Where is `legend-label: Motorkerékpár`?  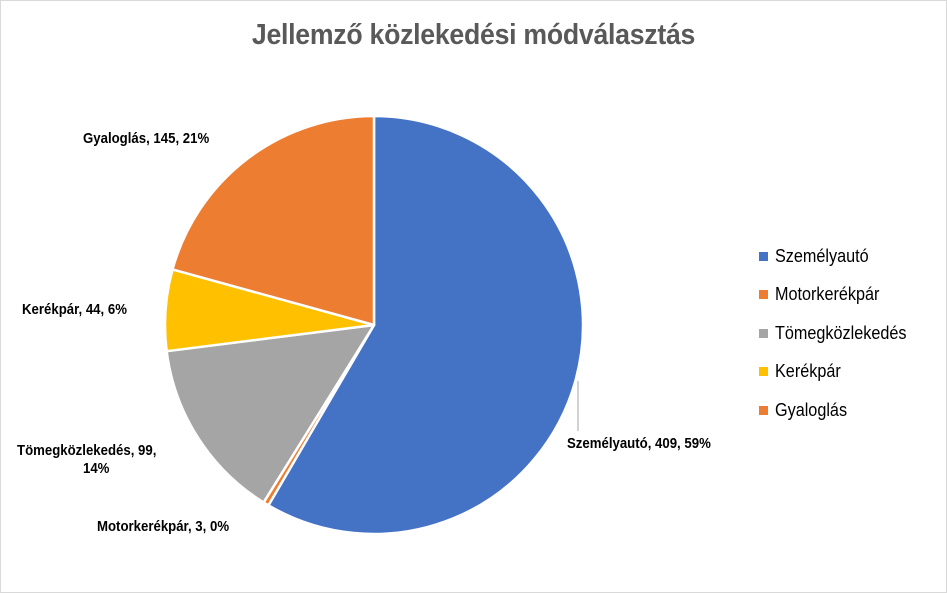
legend-label: Motorkerékpár is located at coordinates (827, 294).